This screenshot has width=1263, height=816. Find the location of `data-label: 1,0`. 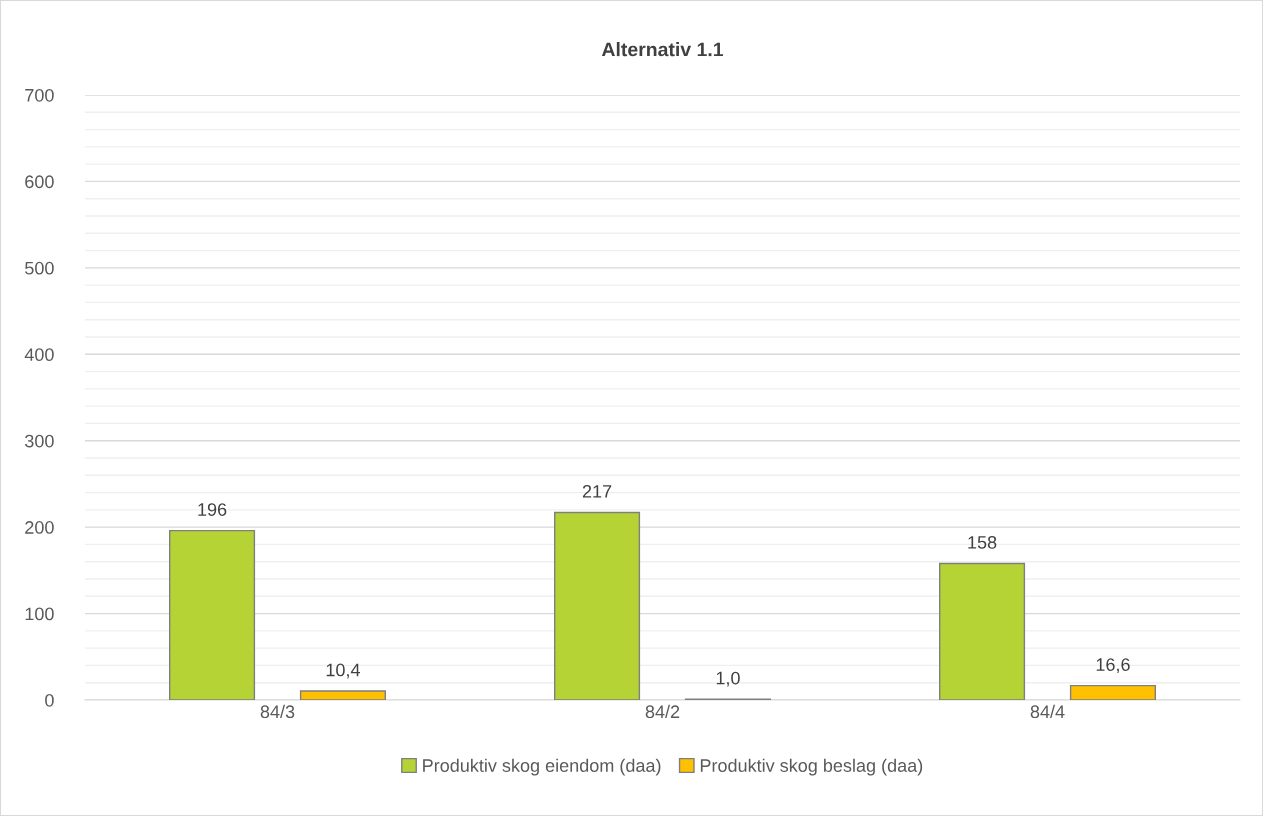

data-label: 1,0 is located at coordinates (728, 679).